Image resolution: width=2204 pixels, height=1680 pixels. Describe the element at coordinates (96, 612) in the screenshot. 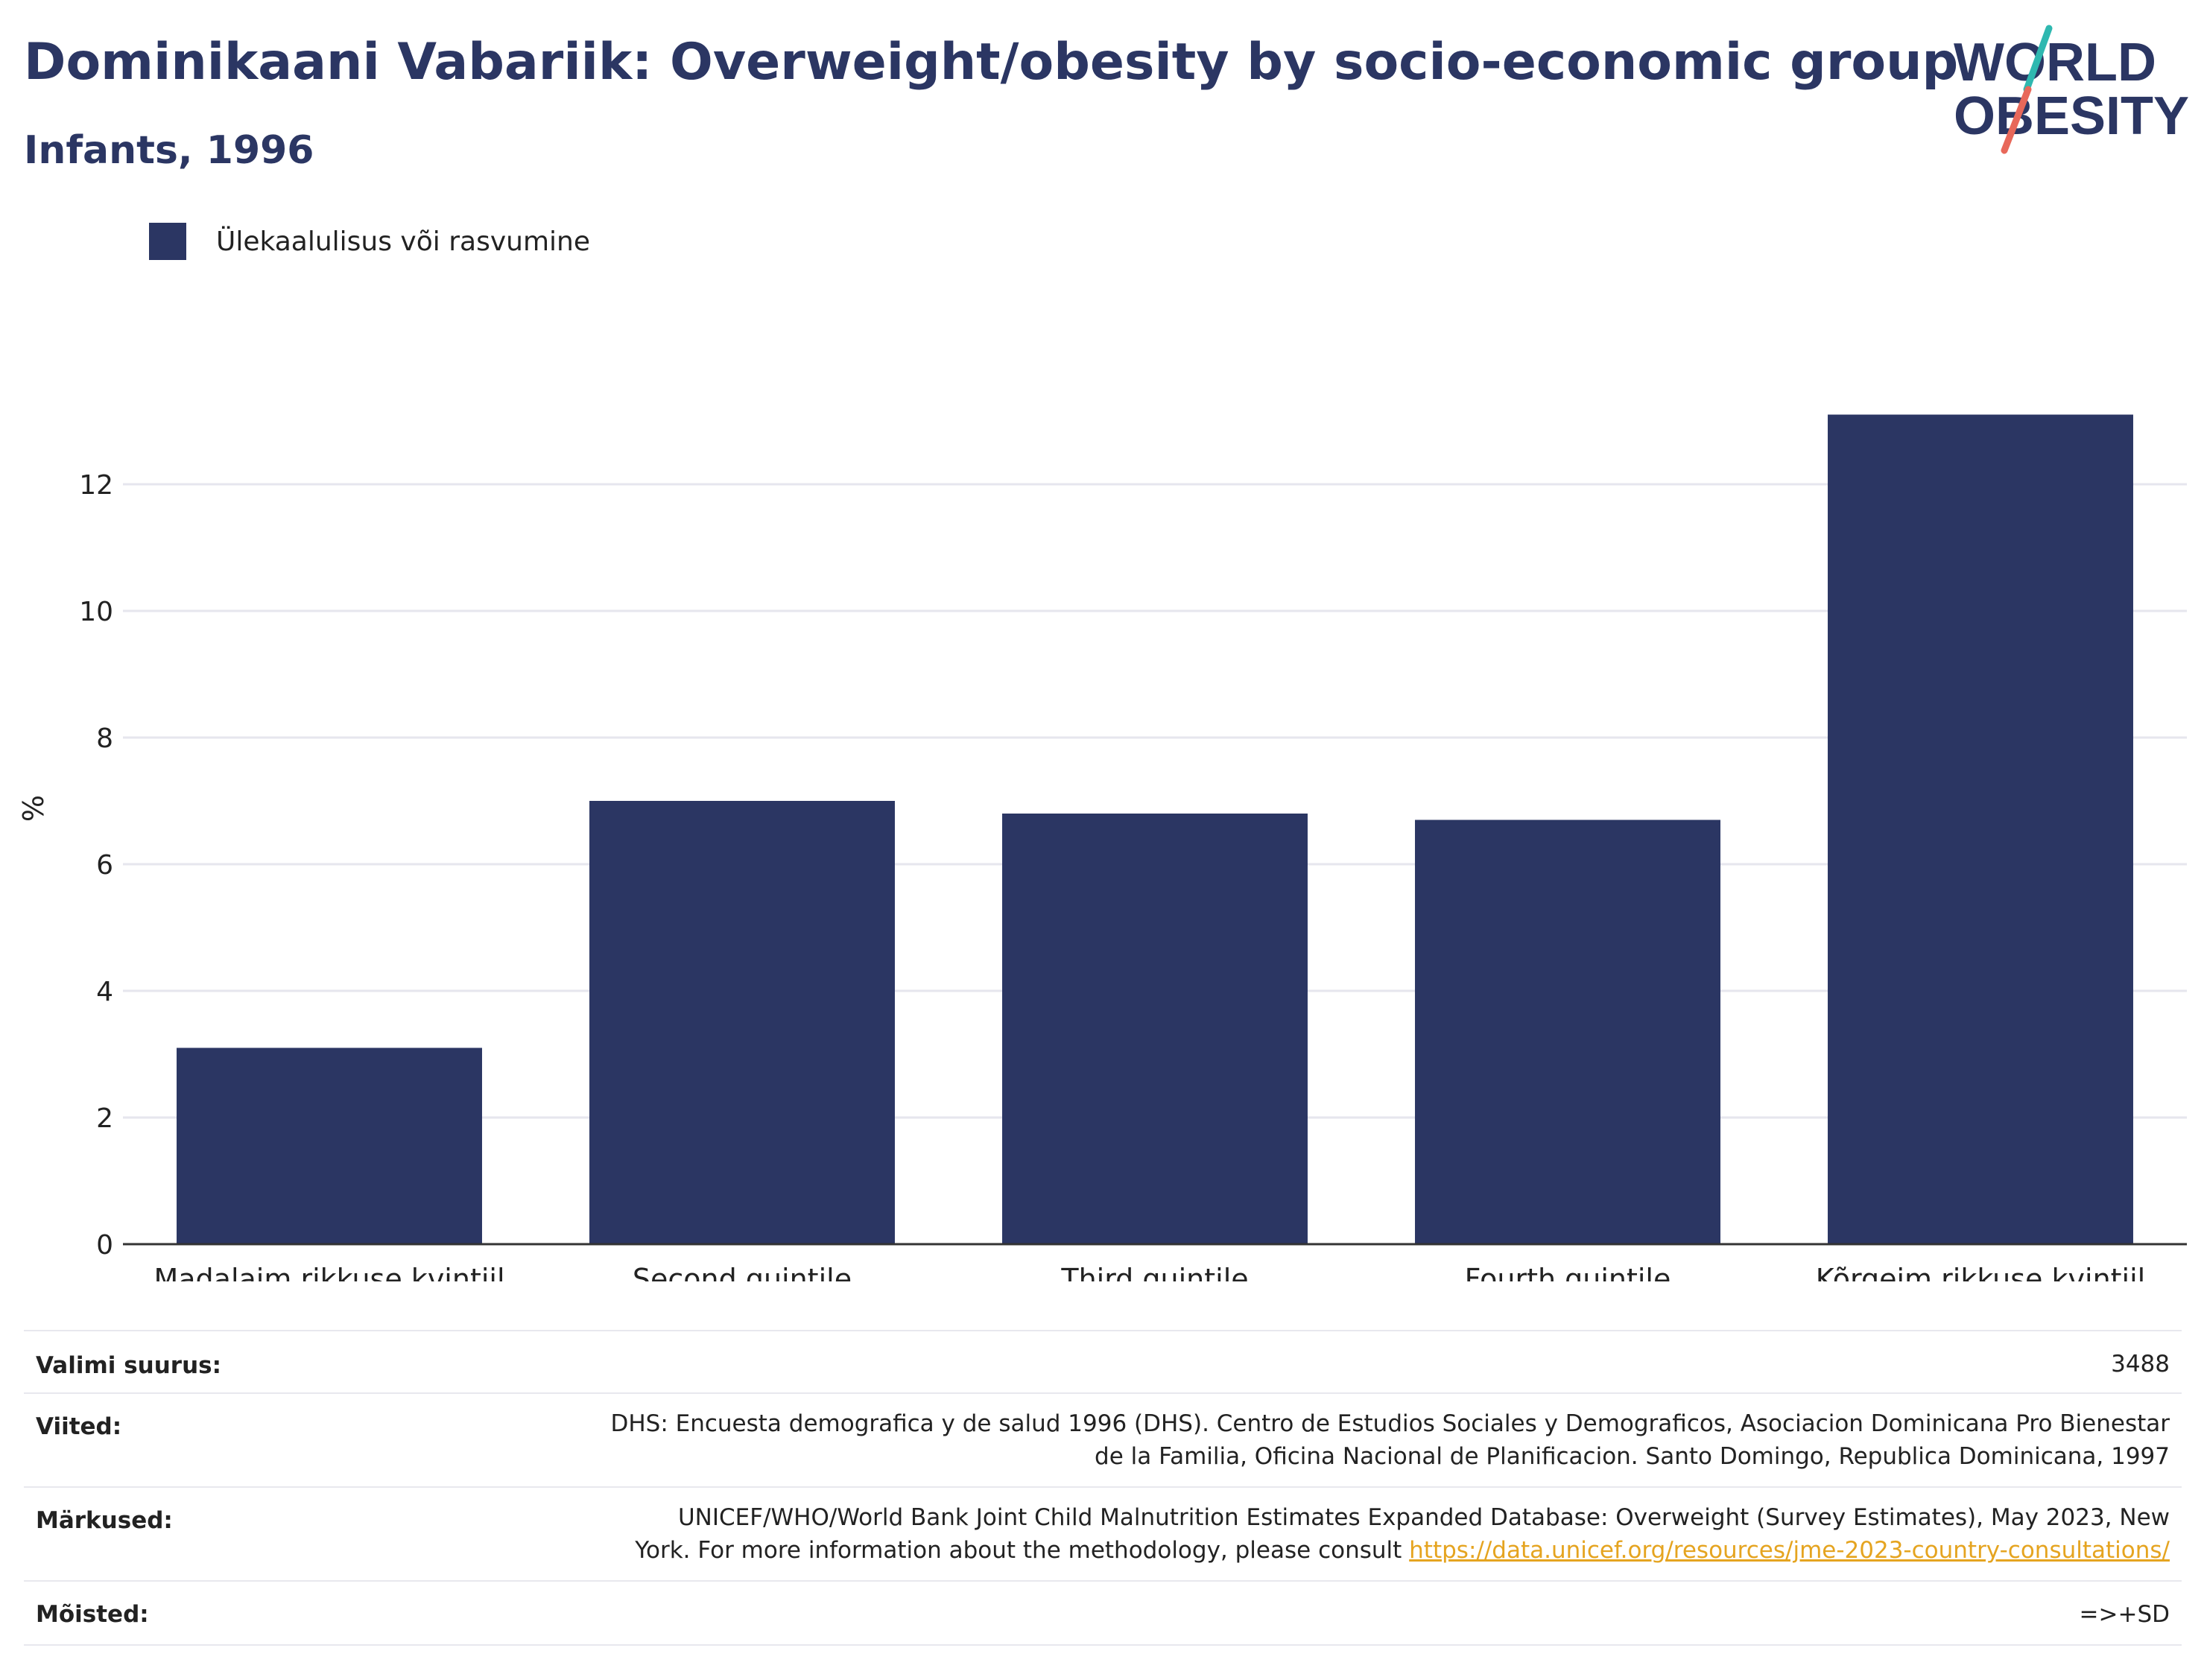

I see `y-tick-label: 10` at that location.